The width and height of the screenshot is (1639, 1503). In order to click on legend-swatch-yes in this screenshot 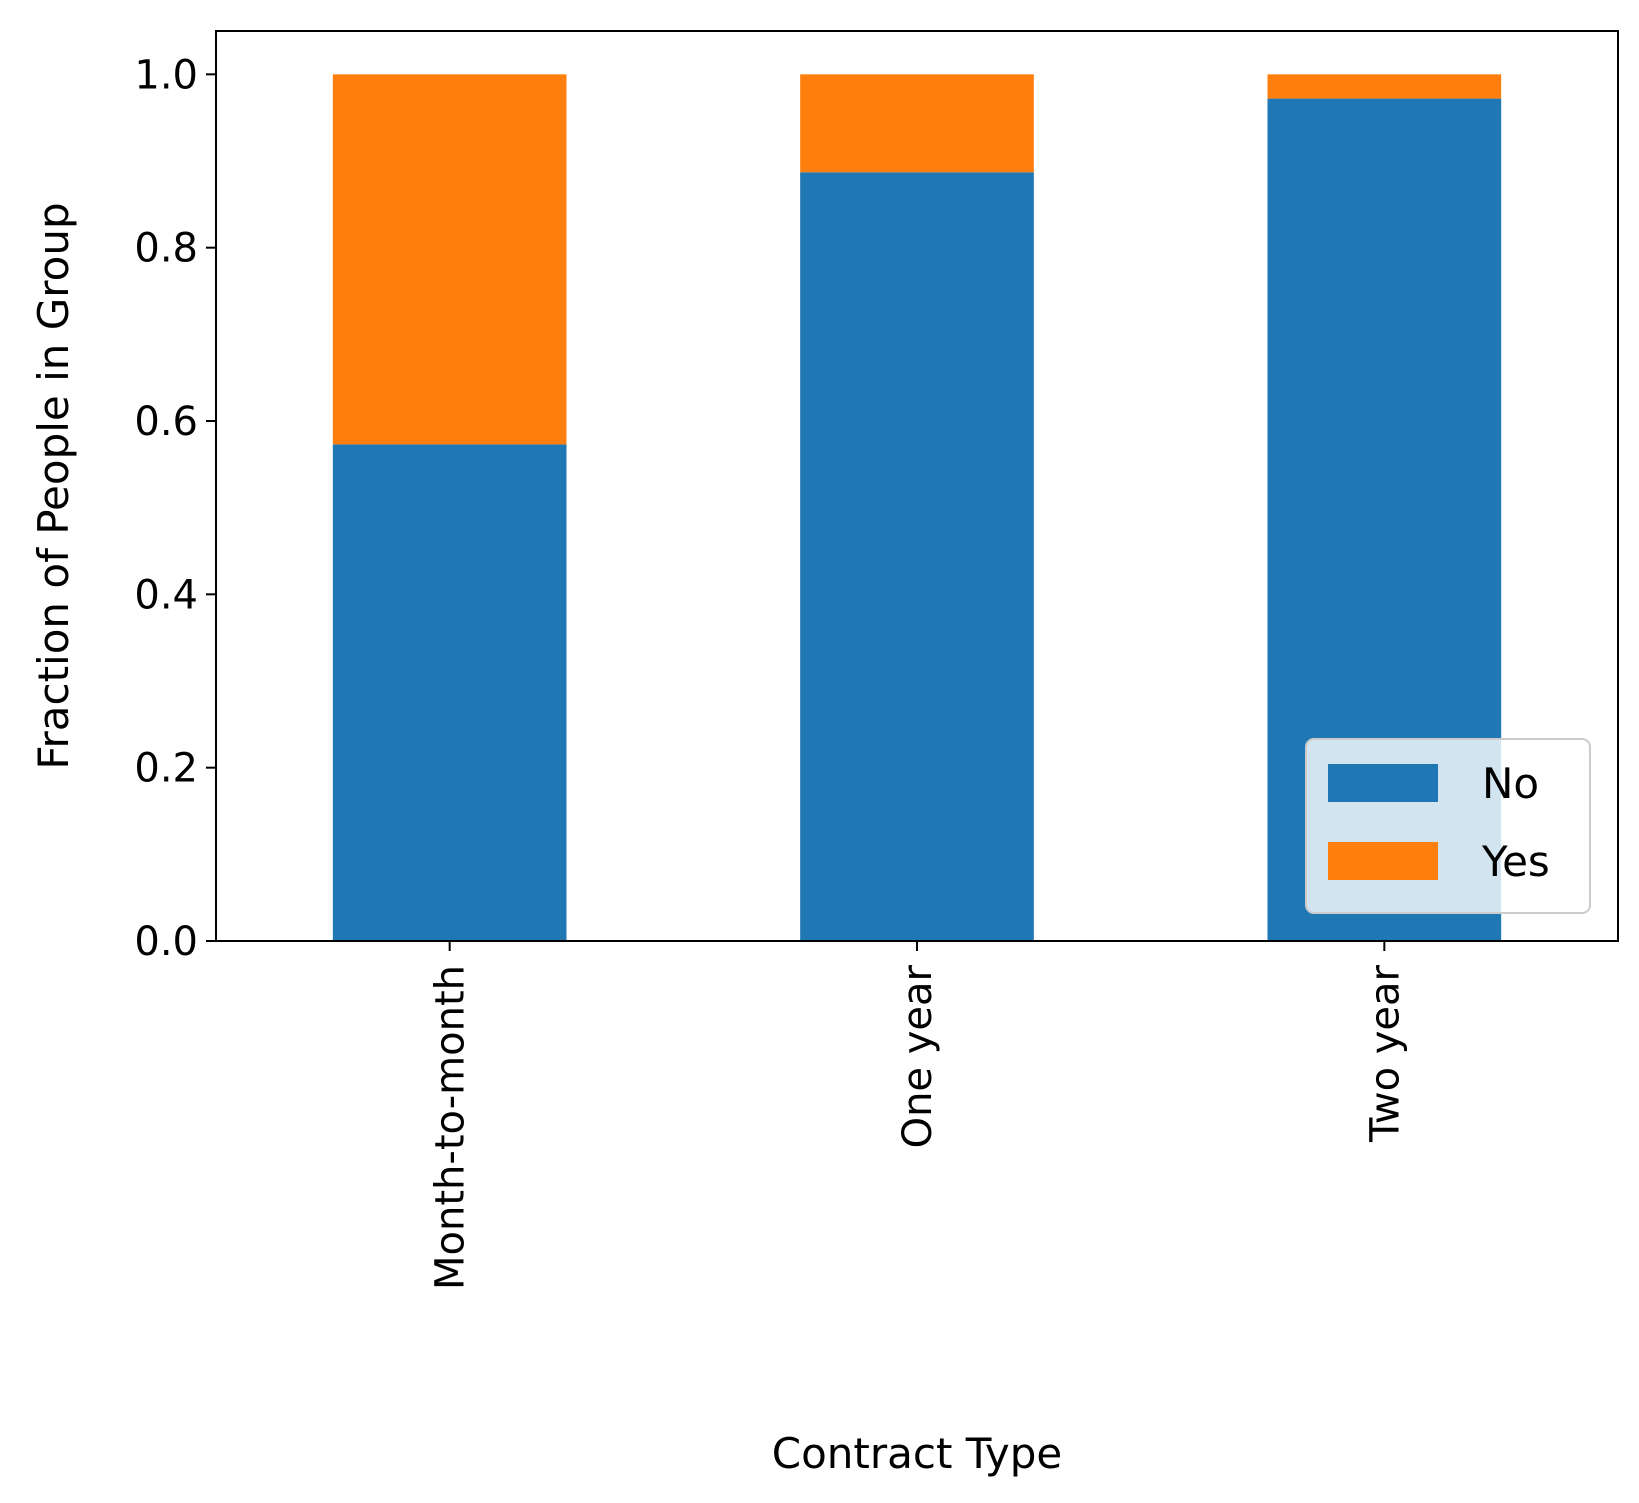, I will do `click(1383, 861)`.